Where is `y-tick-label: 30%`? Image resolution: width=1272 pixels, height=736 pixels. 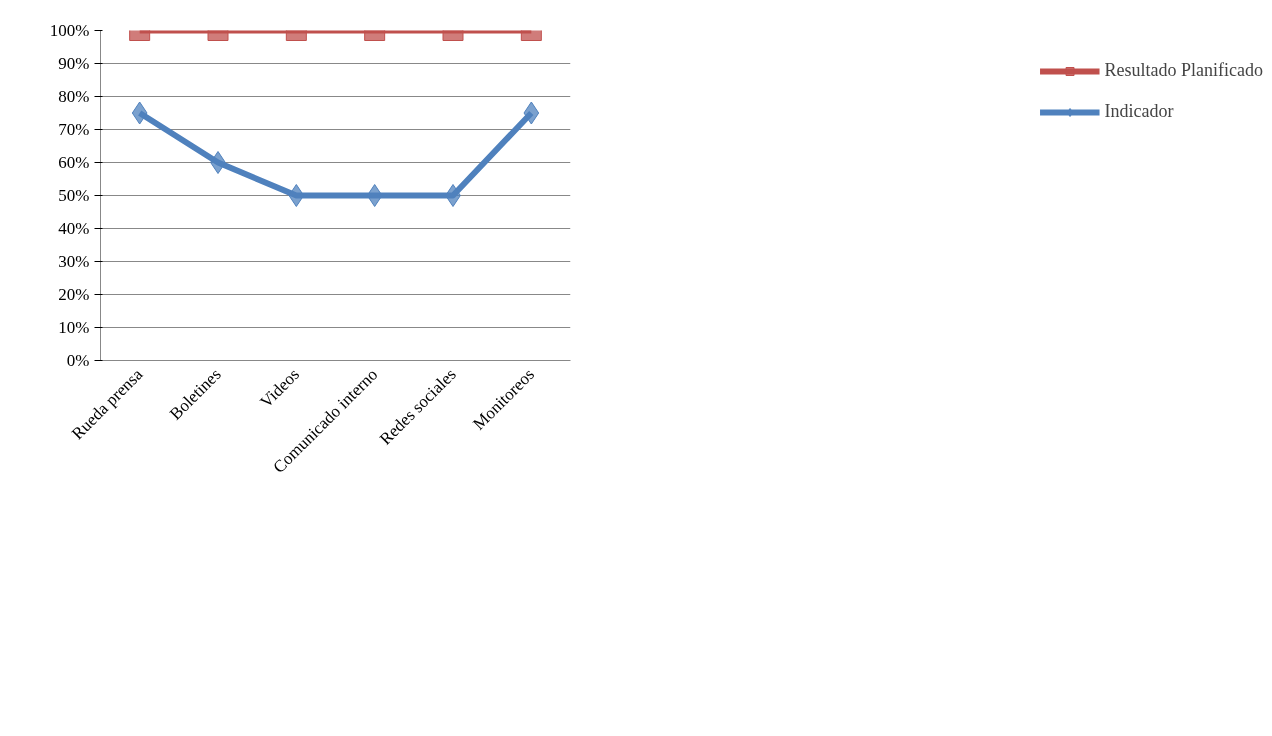 y-tick-label: 30% is located at coordinates (74, 261).